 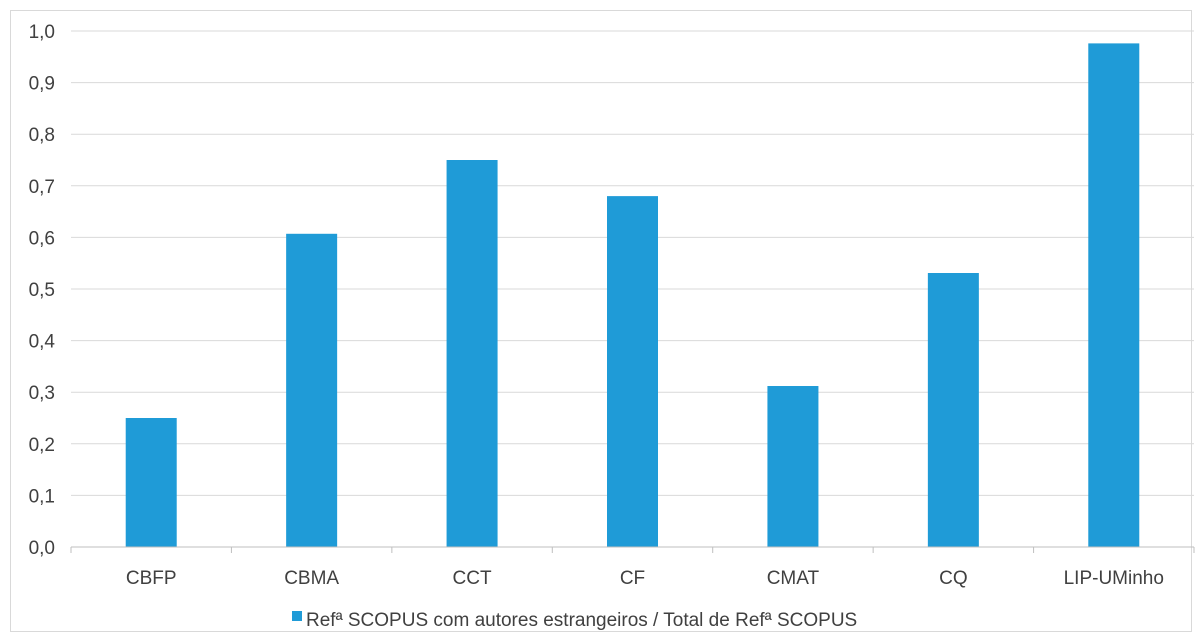 What do you see at coordinates (42, 496) in the screenshot?
I see `y-tick-label: 0,1` at bounding box center [42, 496].